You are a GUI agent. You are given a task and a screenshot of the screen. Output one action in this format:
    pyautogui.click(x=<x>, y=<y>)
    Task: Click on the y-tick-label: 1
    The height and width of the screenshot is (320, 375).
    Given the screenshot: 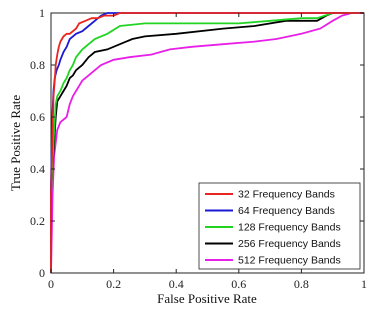 What is the action you would take?
    pyautogui.click(x=42, y=13)
    